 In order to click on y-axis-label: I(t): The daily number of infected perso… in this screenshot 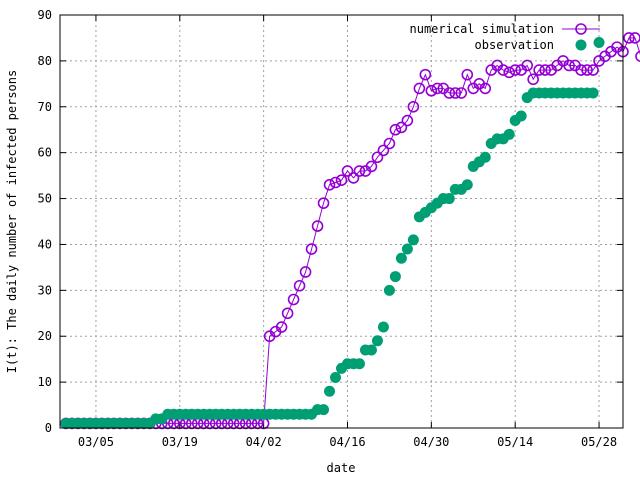, I will do `click(12, 221)`.